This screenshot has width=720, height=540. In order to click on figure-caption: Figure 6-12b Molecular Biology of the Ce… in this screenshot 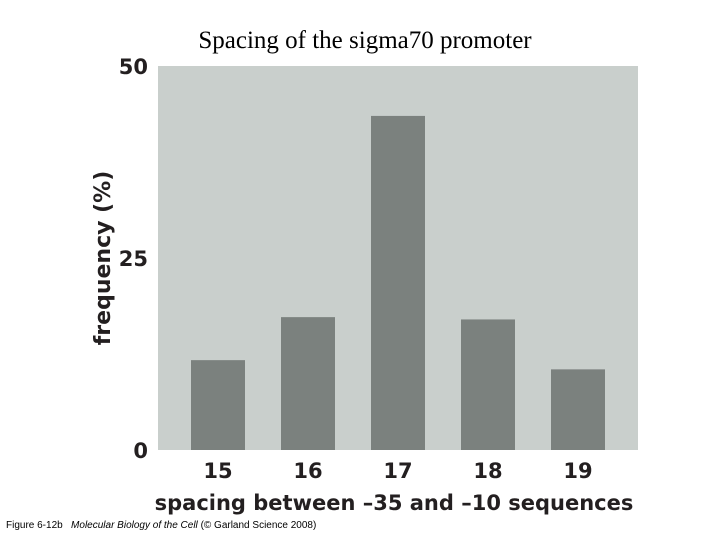, I will do `click(161, 525)`.